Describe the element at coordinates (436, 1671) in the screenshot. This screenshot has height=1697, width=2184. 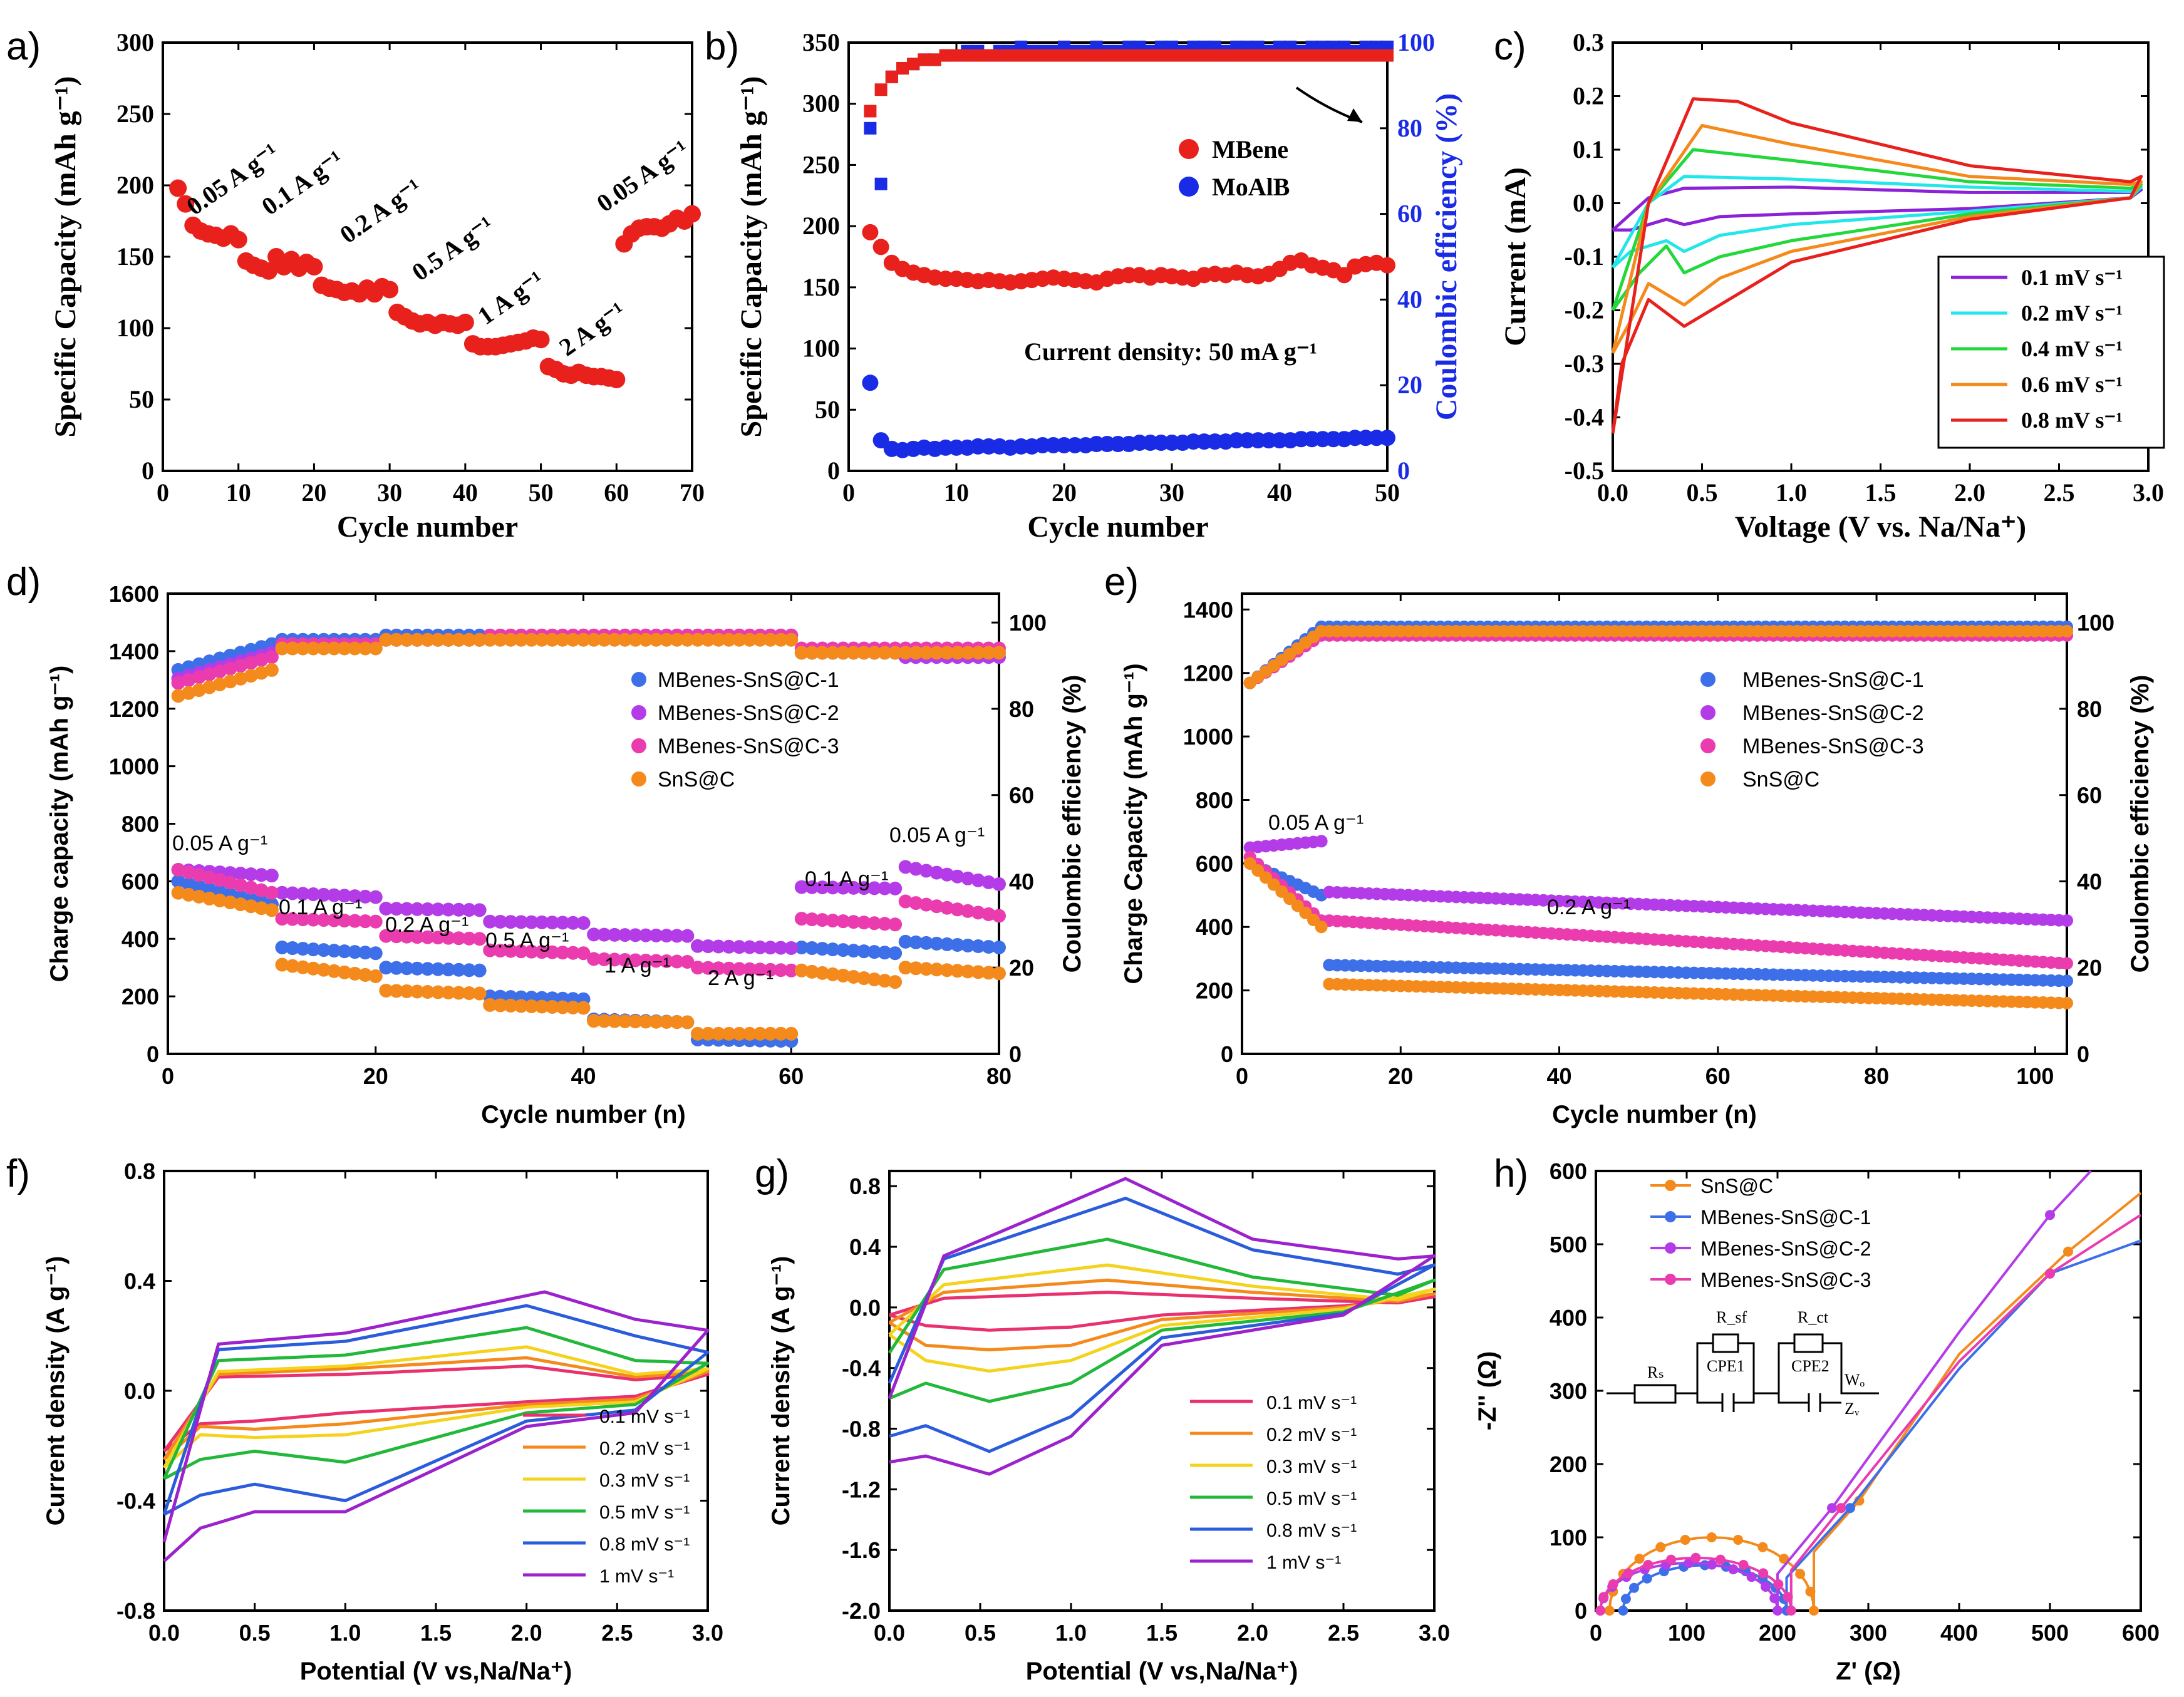
I see `x-axis-title: Potential (V vs,Na/Na⁺)` at that location.